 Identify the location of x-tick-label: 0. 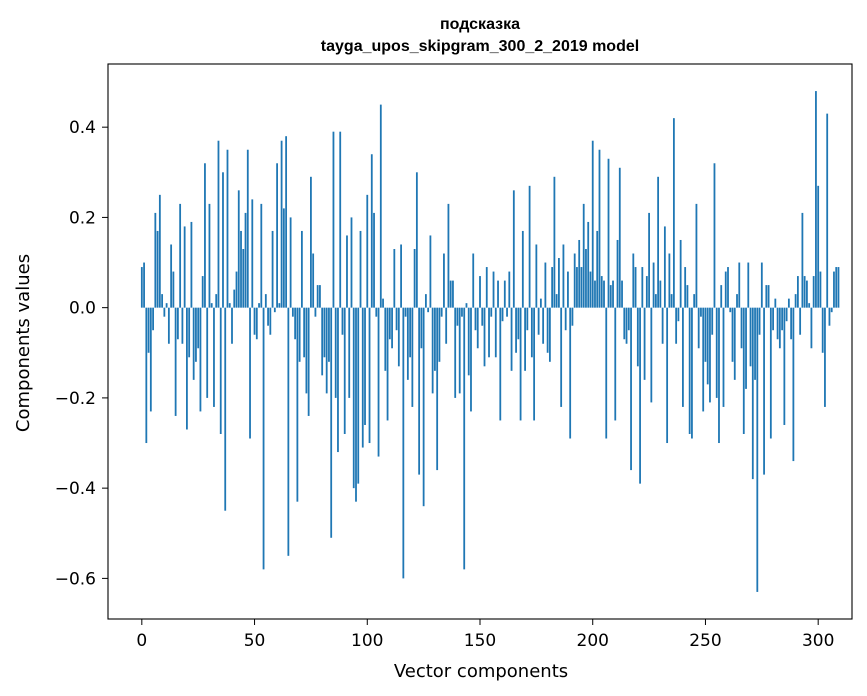
(141, 641).